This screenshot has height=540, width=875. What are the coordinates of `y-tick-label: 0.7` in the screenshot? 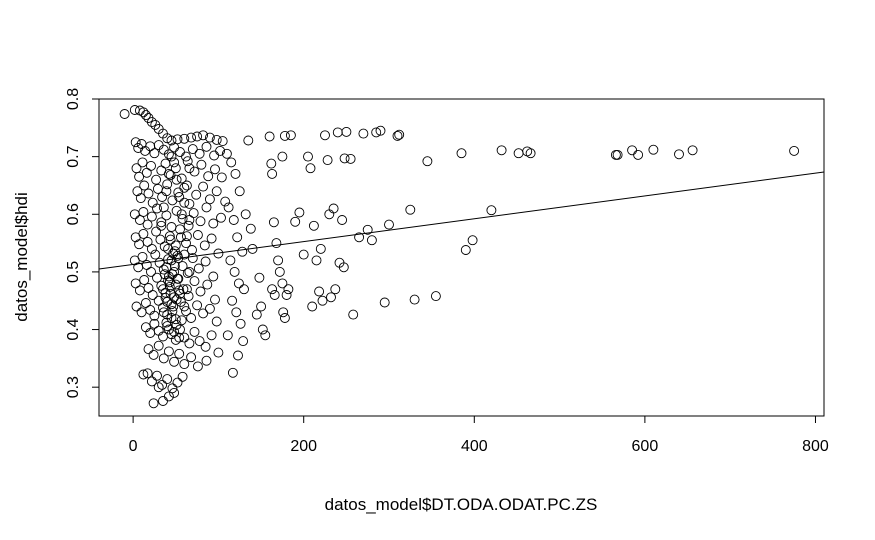 It's located at (73, 156).